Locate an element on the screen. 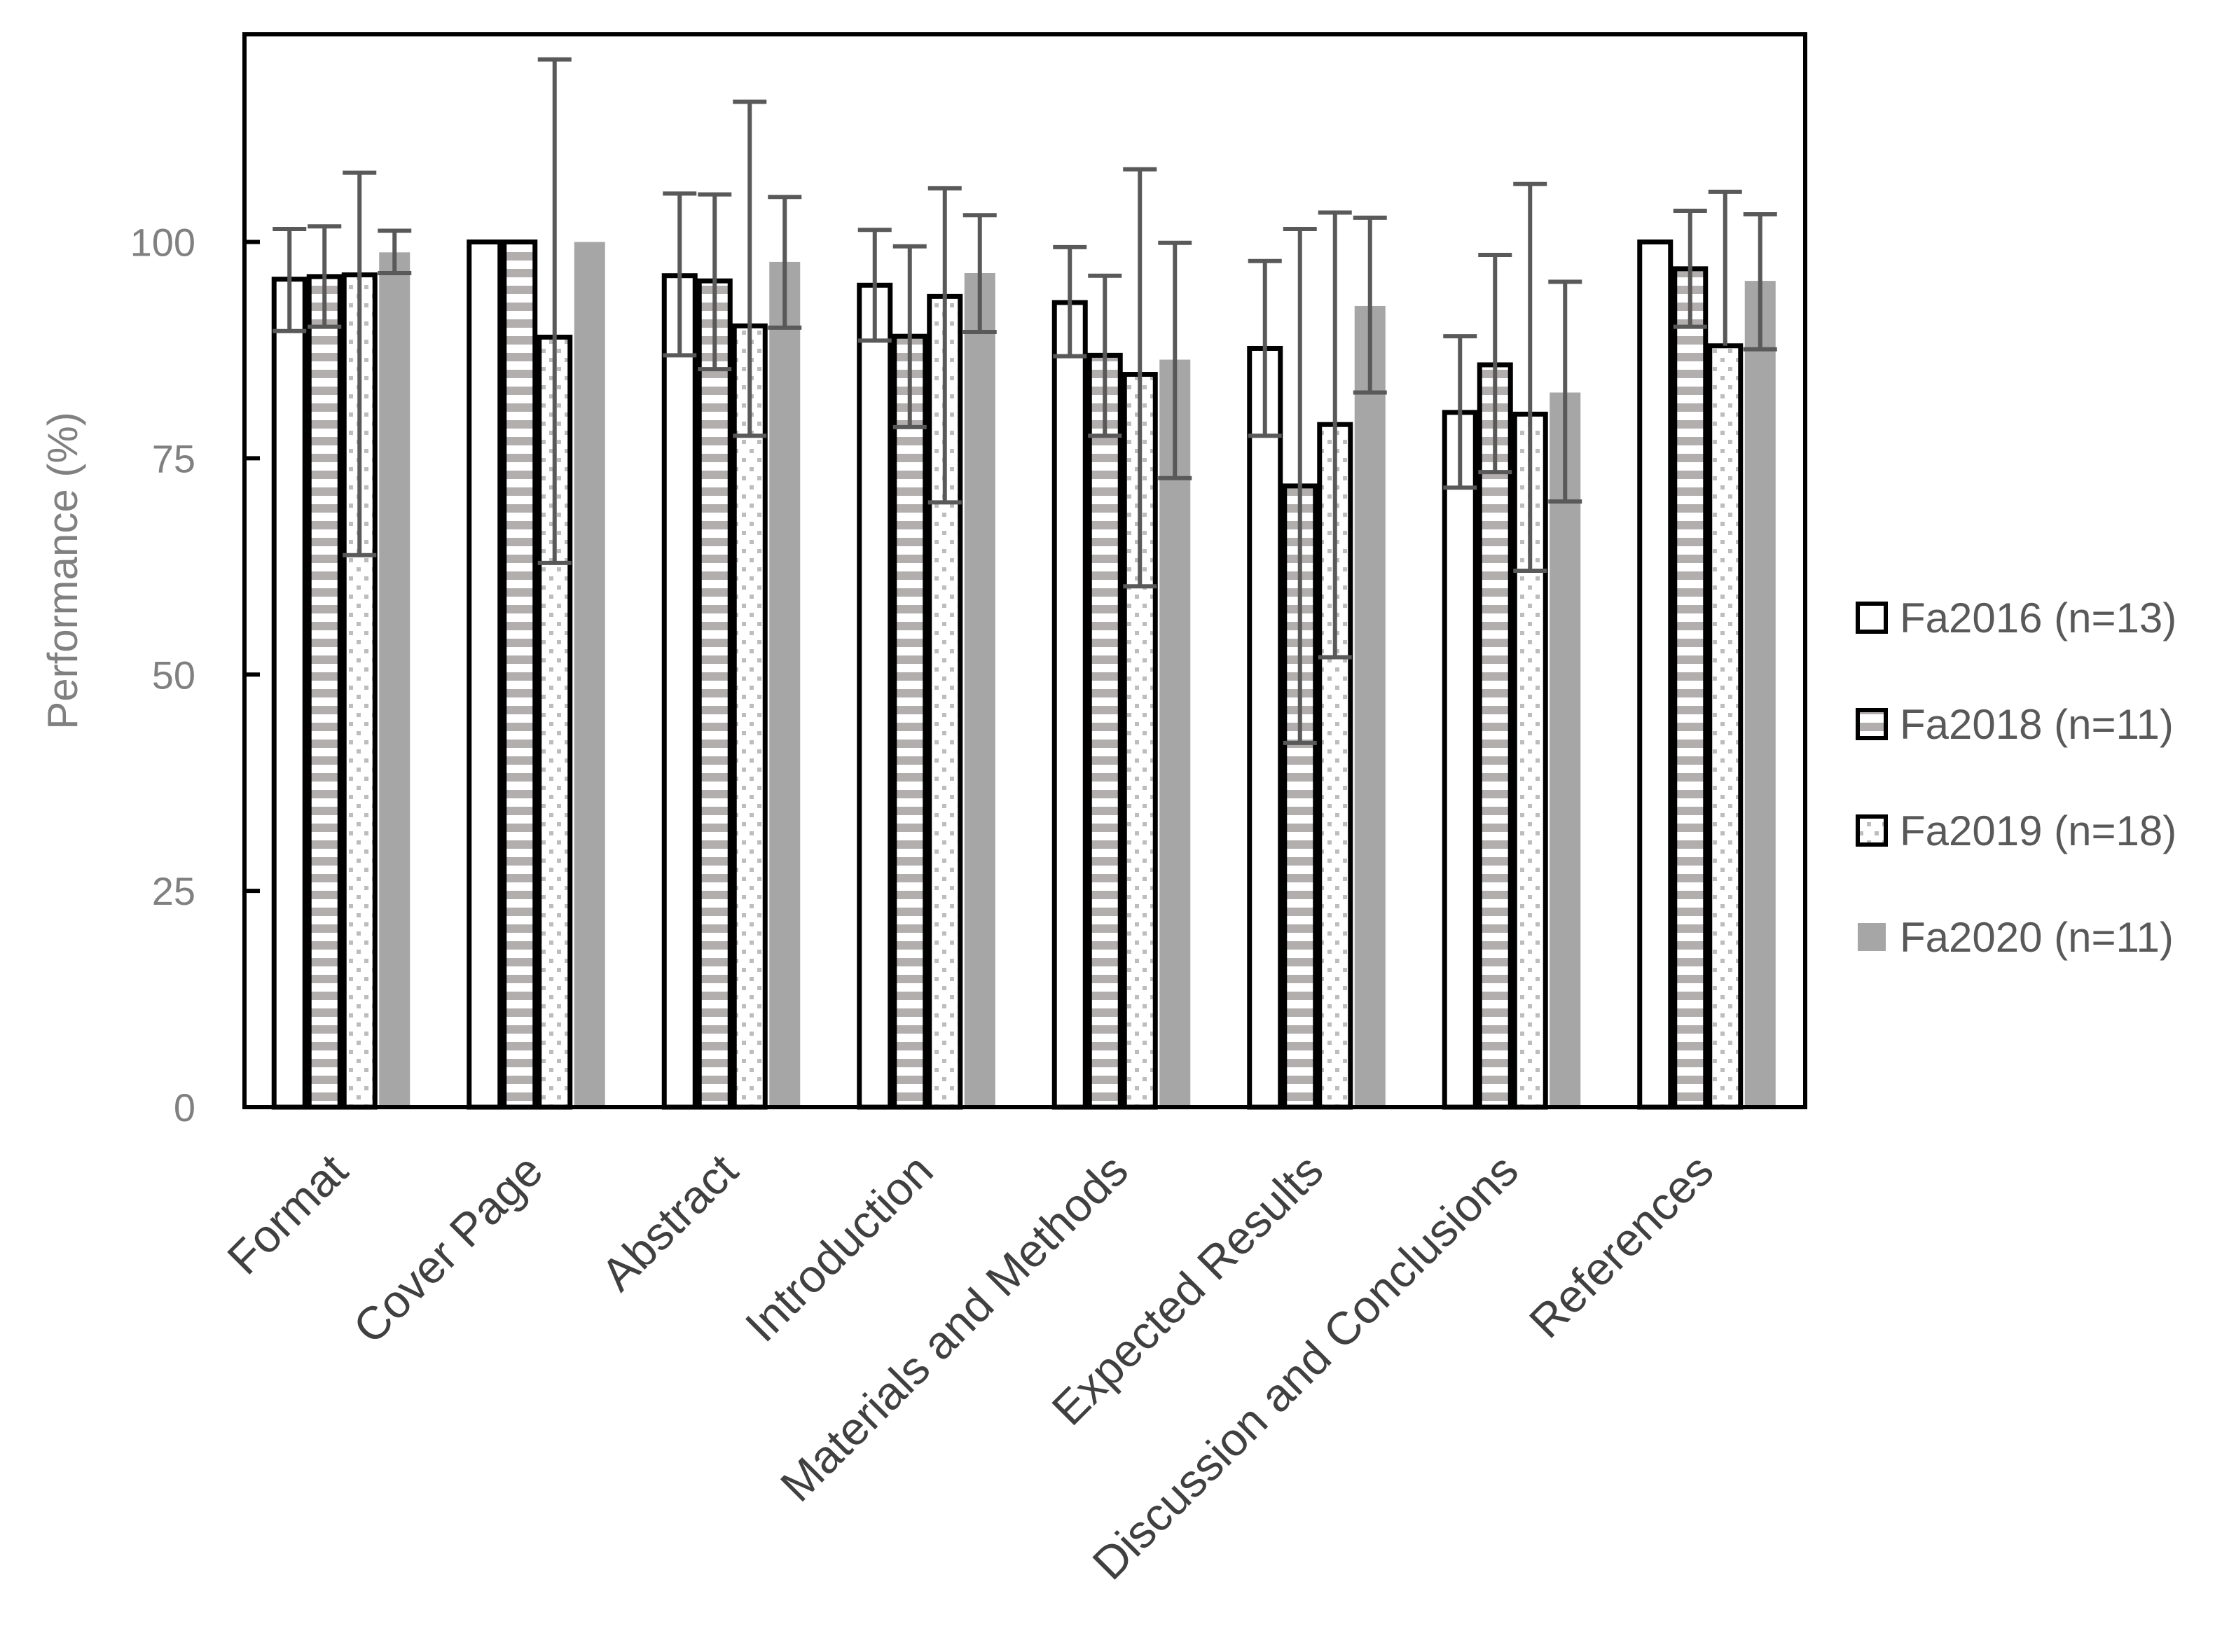 The image size is (2215, 1652). y-tick-label: 50 is located at coordinates (173, 675).